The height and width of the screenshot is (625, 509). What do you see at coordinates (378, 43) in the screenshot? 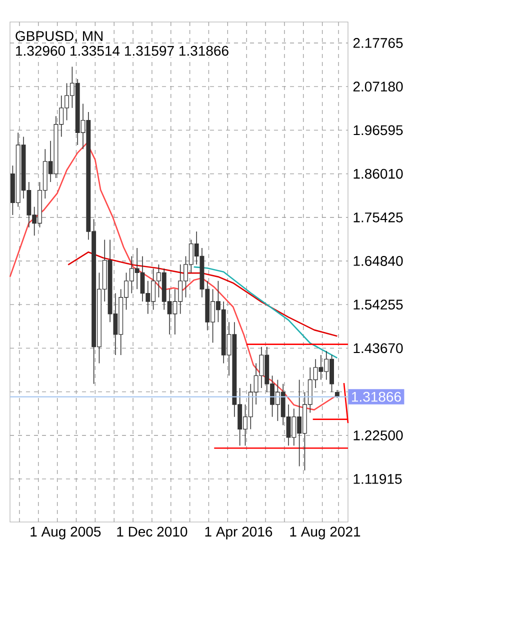
I see `y-tick-label: 2.17765` at bounding box center [378, 43].